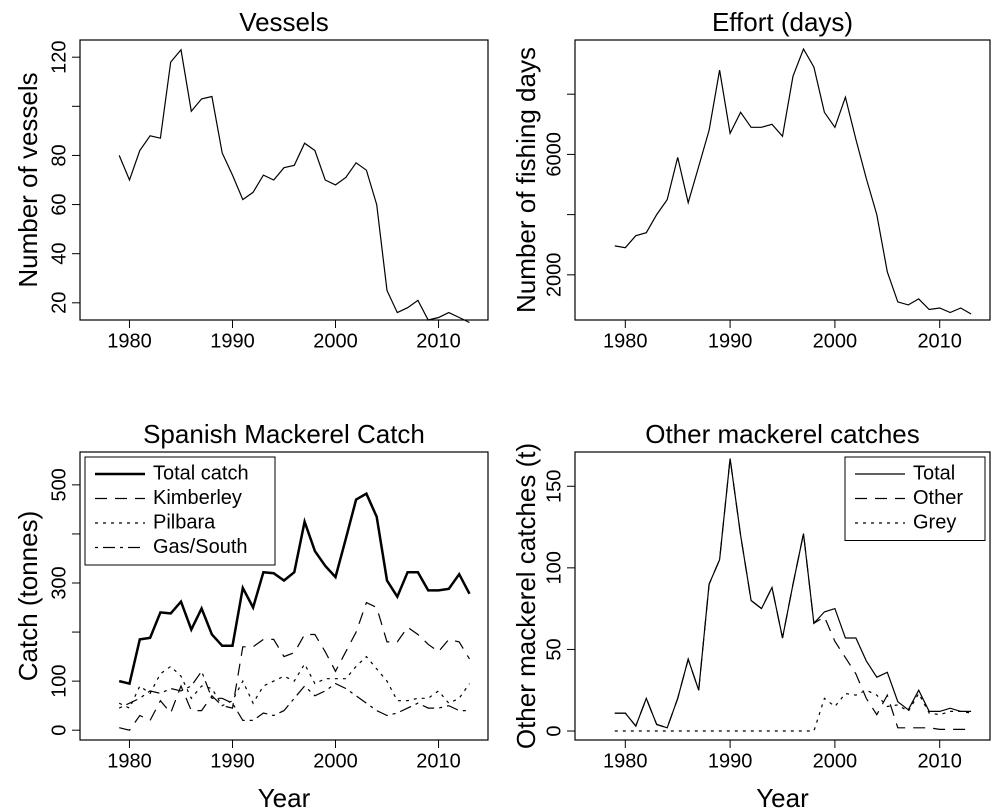 The height and width of the screenshot is (812, 996). Describe the element at coordinates (184, 522) in the screenshot. I see `legend-label: Pilbara` at that location.